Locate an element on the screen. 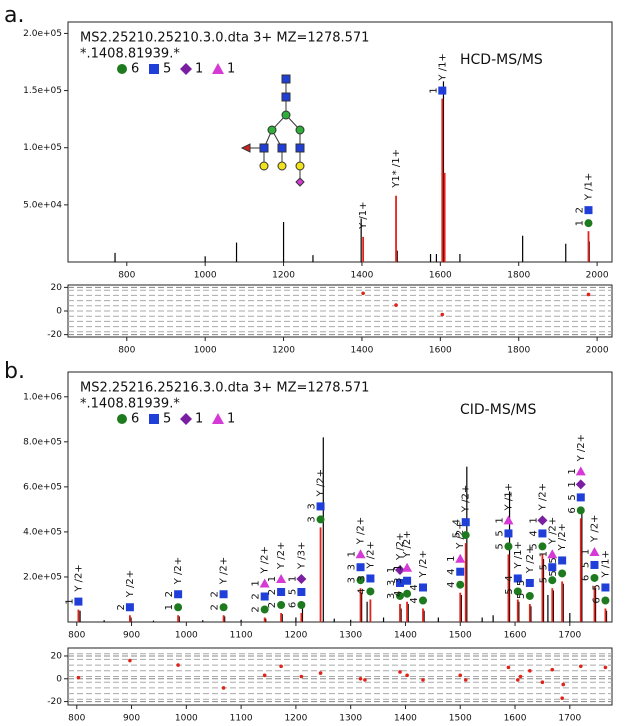  x-tick-label: 1600 is located at coordinates (440, 276).